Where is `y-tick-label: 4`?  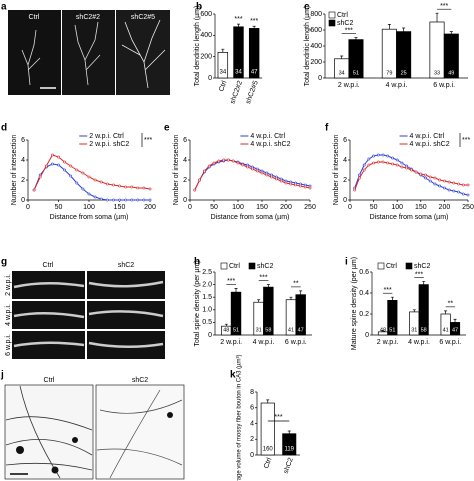
y-tick-label: 4 is located at coordinates (185, 160).